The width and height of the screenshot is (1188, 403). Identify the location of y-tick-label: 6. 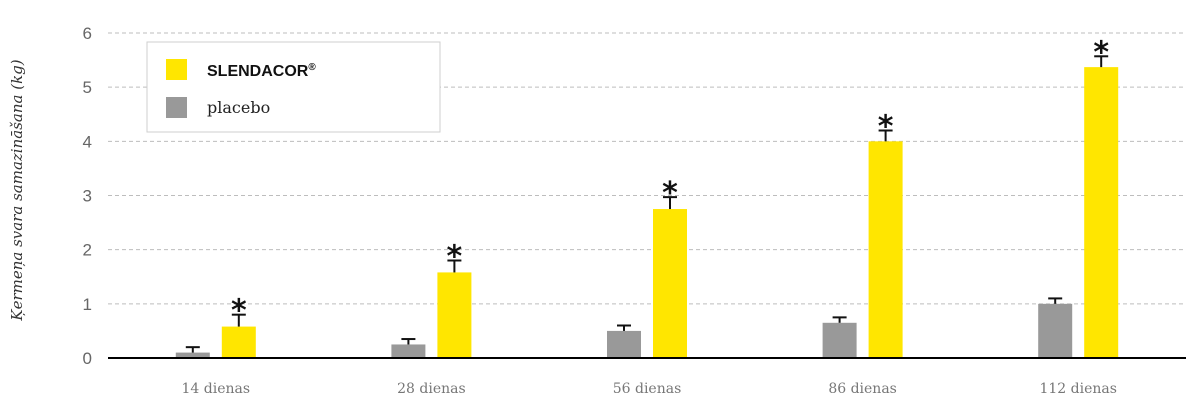
(87, 33).